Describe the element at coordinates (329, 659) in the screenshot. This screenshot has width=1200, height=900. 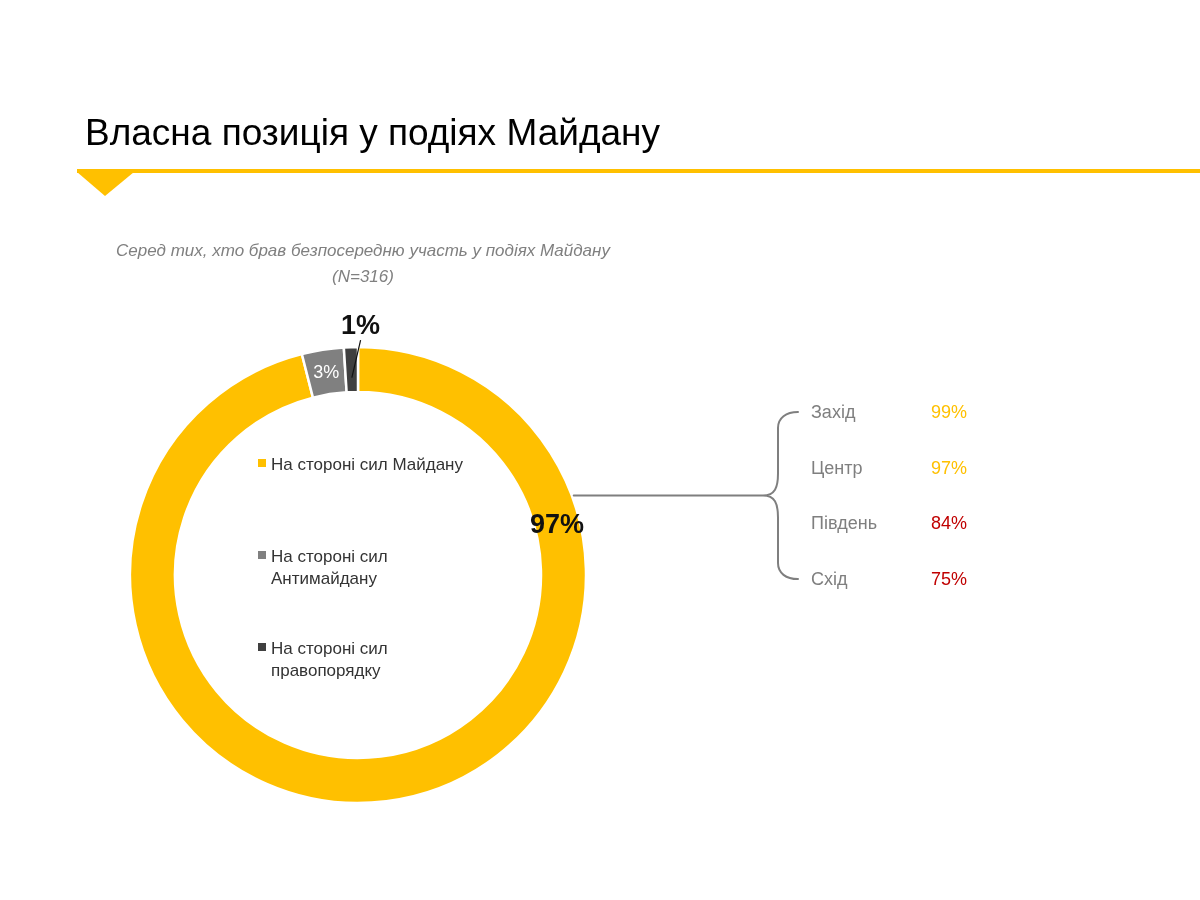
I see `legend-label: На стороні сил правопорядку` at that location.